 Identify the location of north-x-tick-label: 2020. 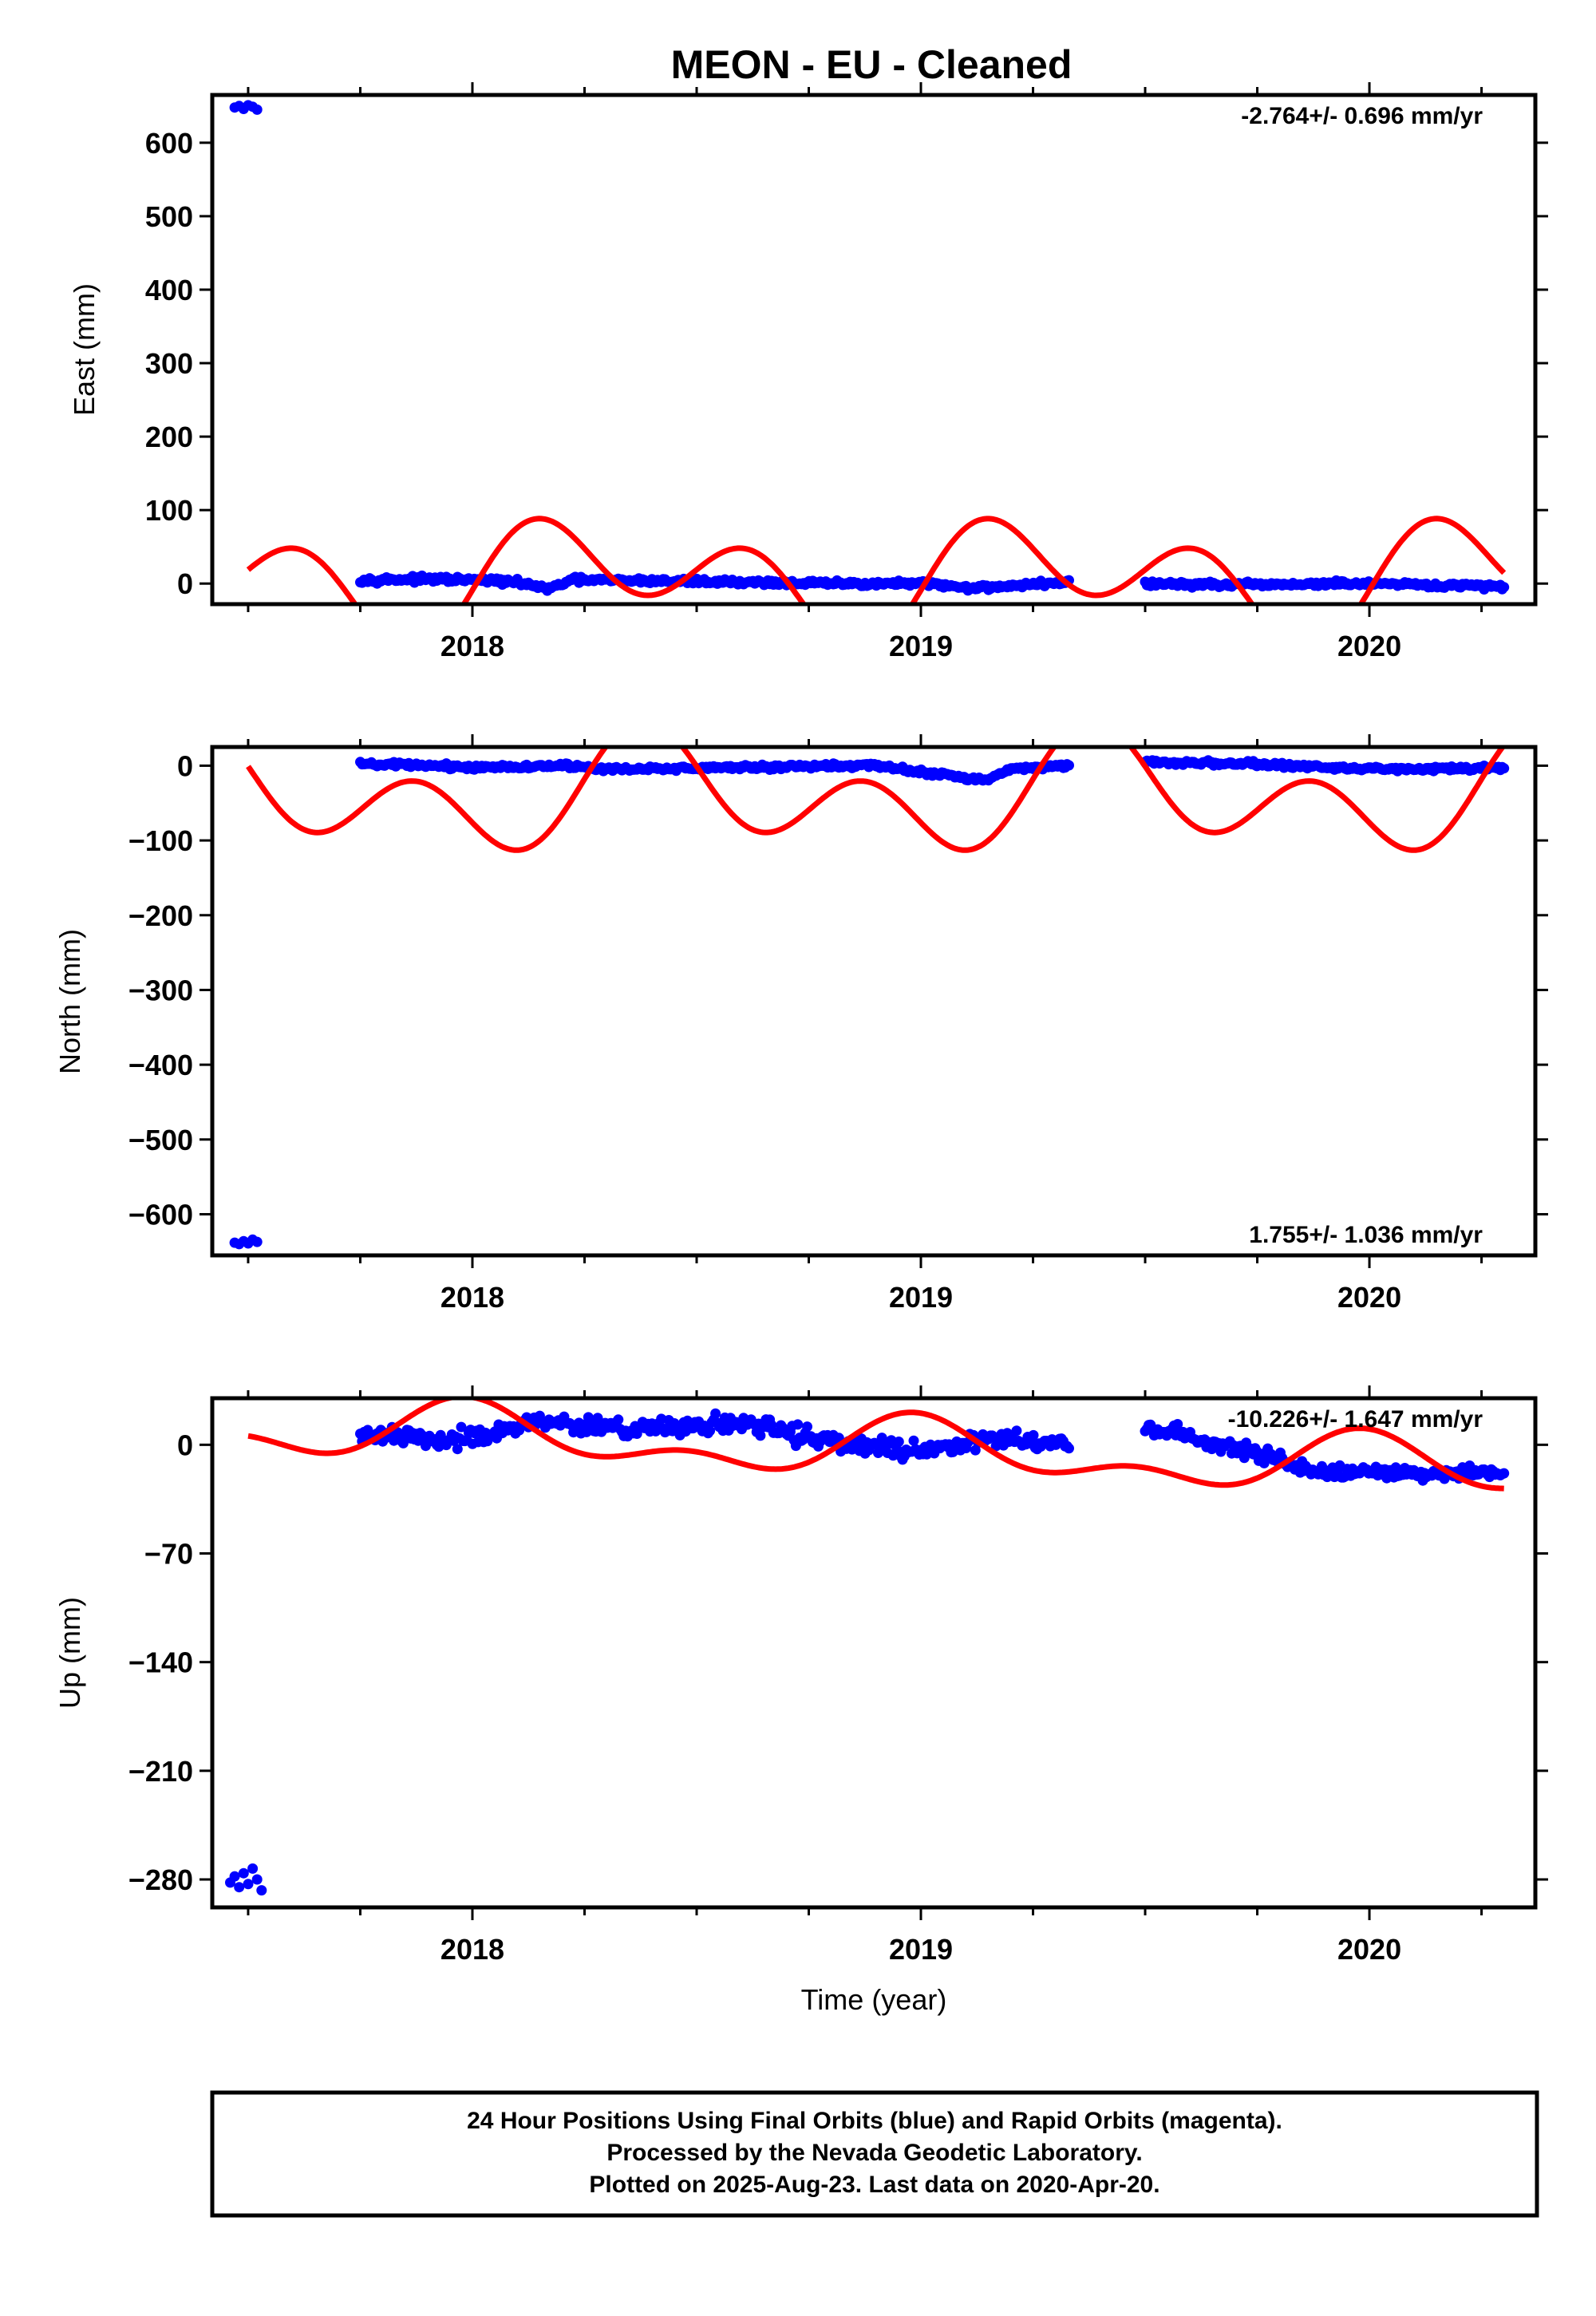
(1369, 1297).